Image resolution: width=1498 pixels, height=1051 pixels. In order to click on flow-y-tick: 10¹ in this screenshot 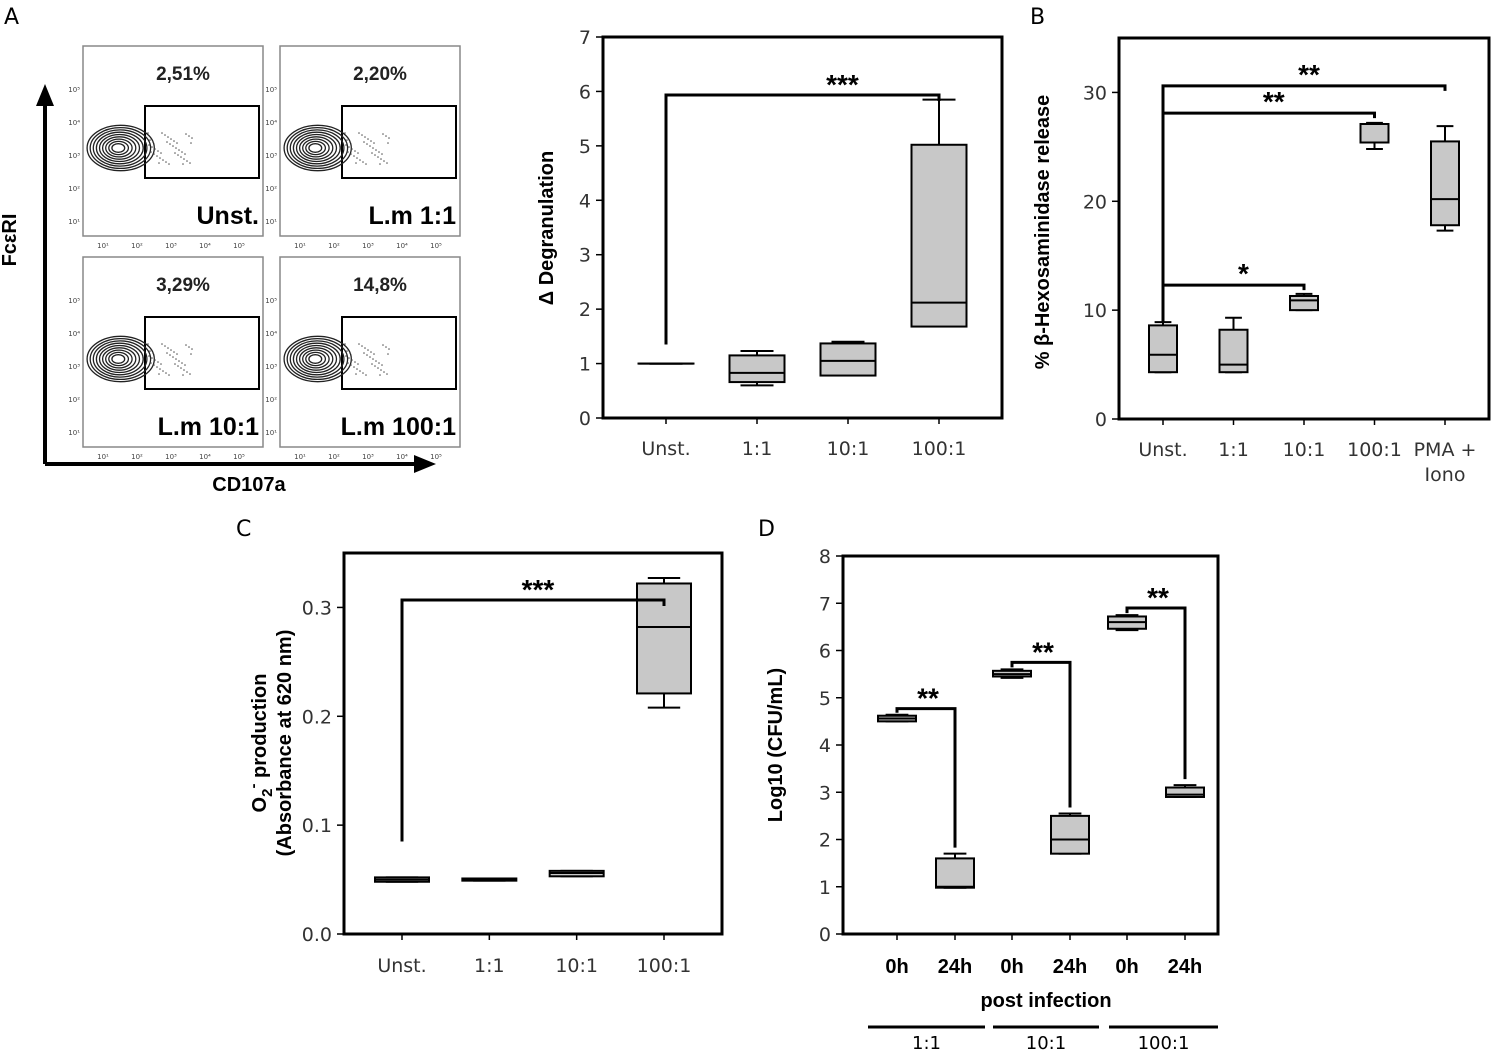, I will do `click(271, 222)`.